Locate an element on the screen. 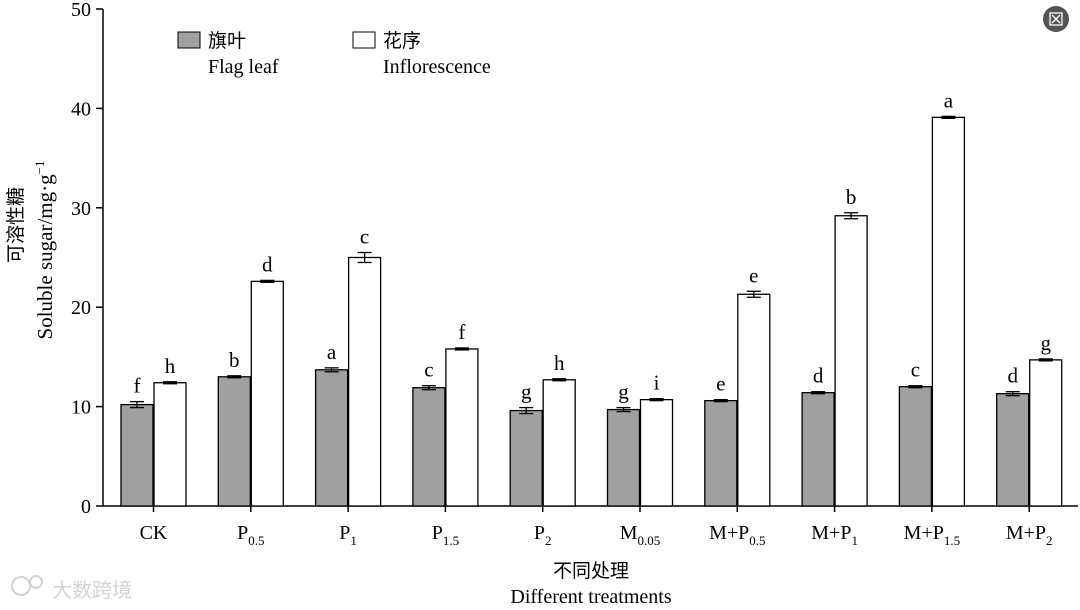 Image resolution: width=1080 pixels, height=610 pixels. close-icon-stroke-b is located at coordinates (1056, 19).